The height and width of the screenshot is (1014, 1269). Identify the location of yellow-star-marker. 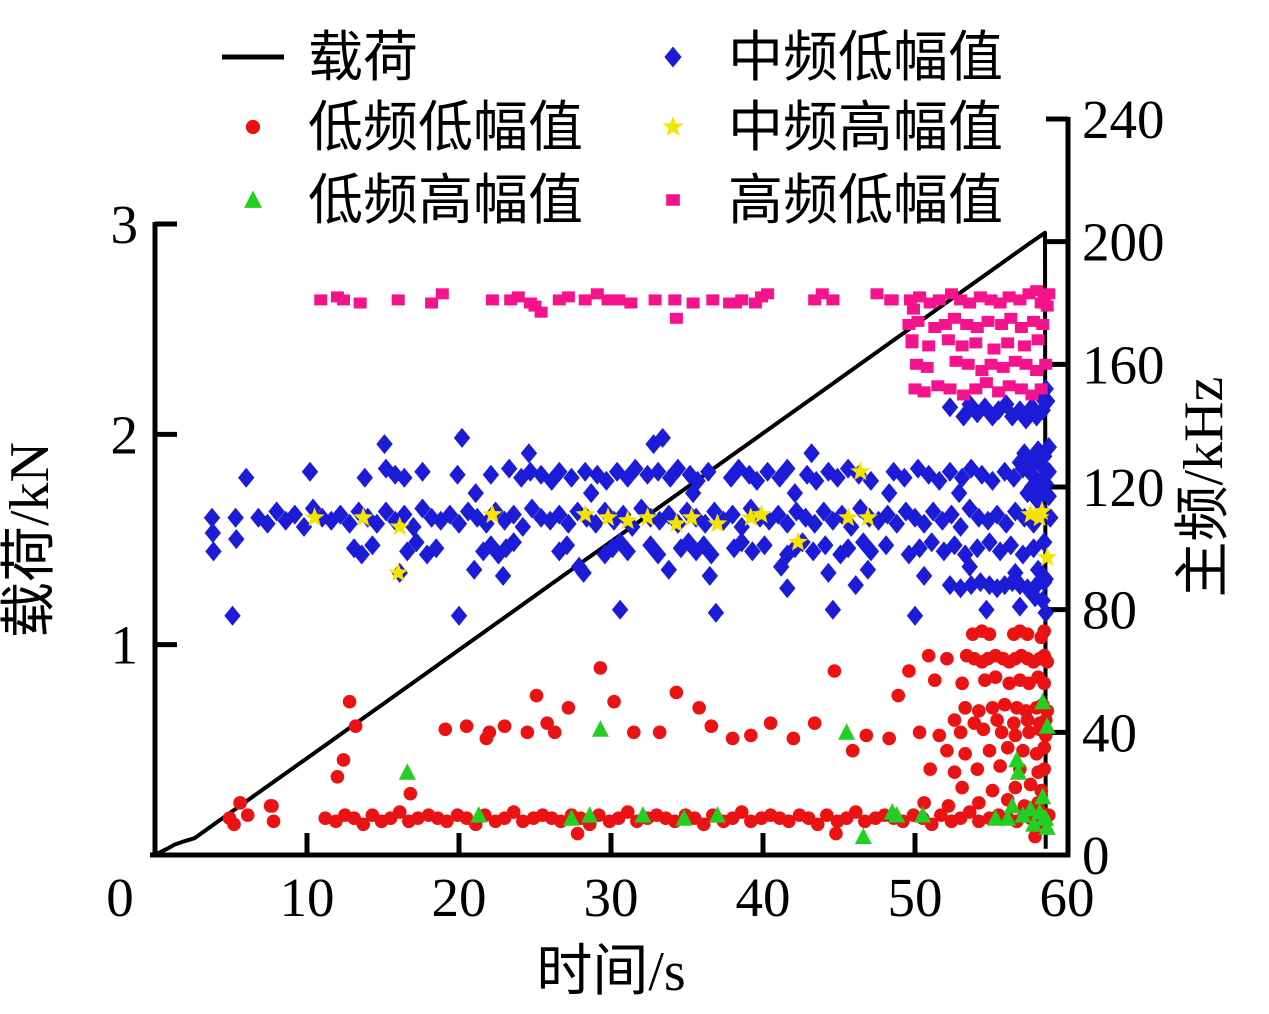
(673, 125).